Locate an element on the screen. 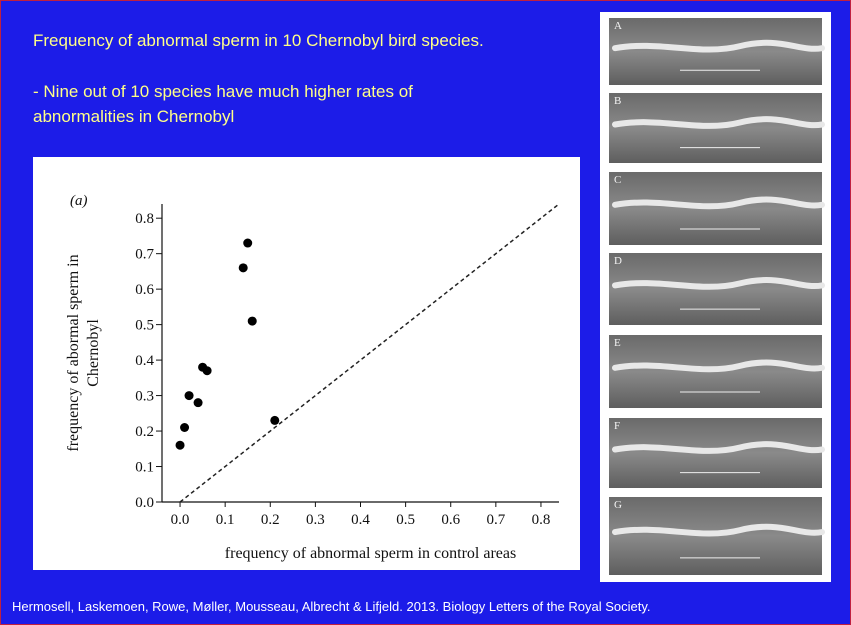  x-tick-label: 0.7 is located at coordinates (495, 520).